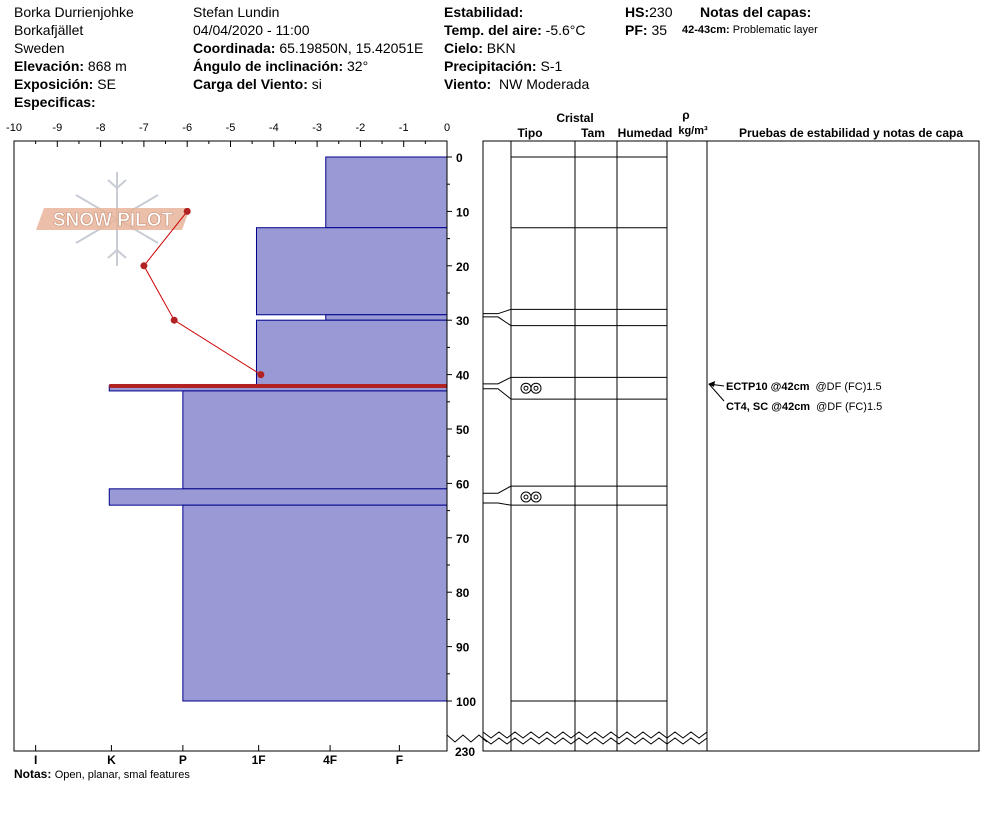 This screenshot has height=840, width=994. I want to click on specifics-label: Especificas:, so click(55, 102).